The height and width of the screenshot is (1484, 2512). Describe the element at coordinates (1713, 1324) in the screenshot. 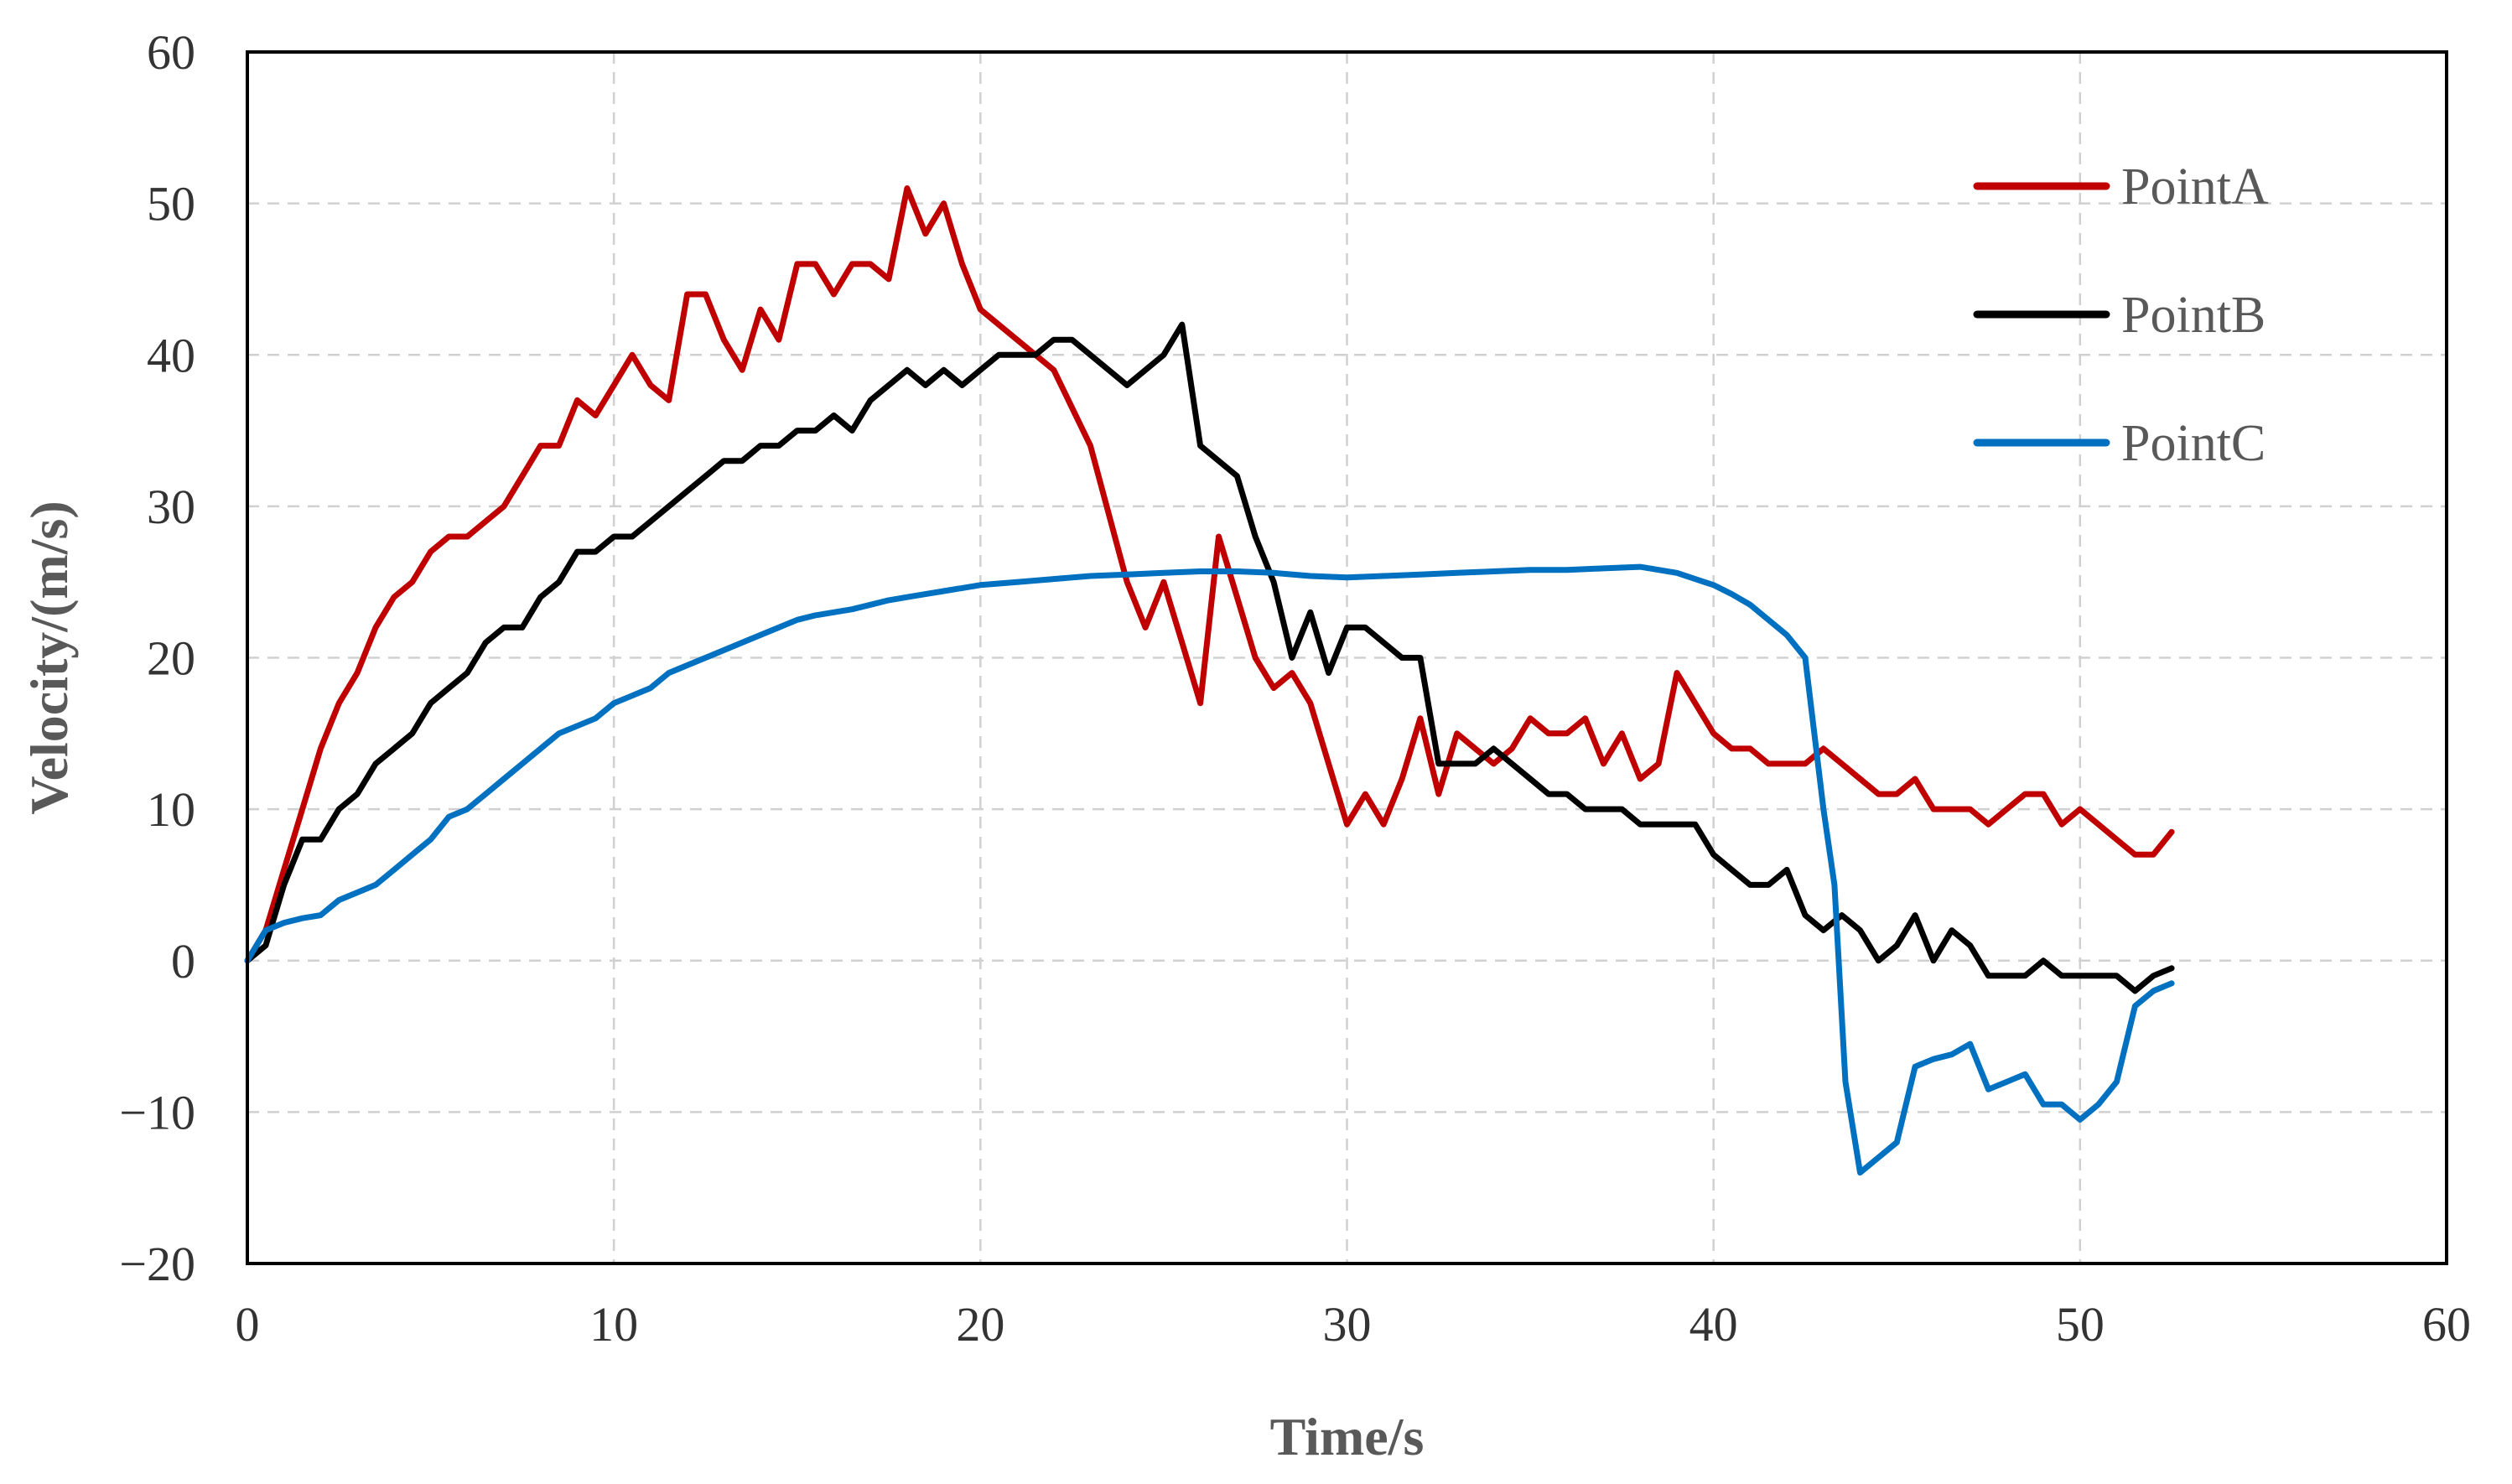

I see `x-tick-label: 40` at that location.